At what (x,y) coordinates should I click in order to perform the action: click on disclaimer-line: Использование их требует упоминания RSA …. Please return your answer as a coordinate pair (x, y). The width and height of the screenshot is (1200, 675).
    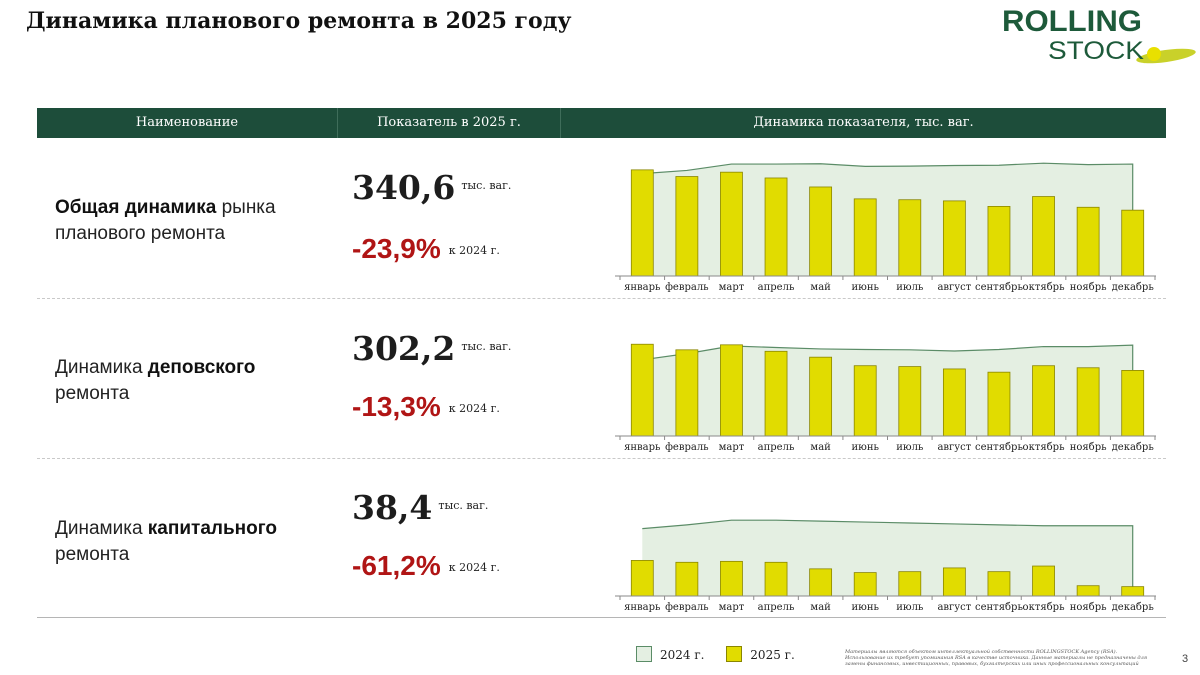
    Looking at the image, I should click on (996, 658).